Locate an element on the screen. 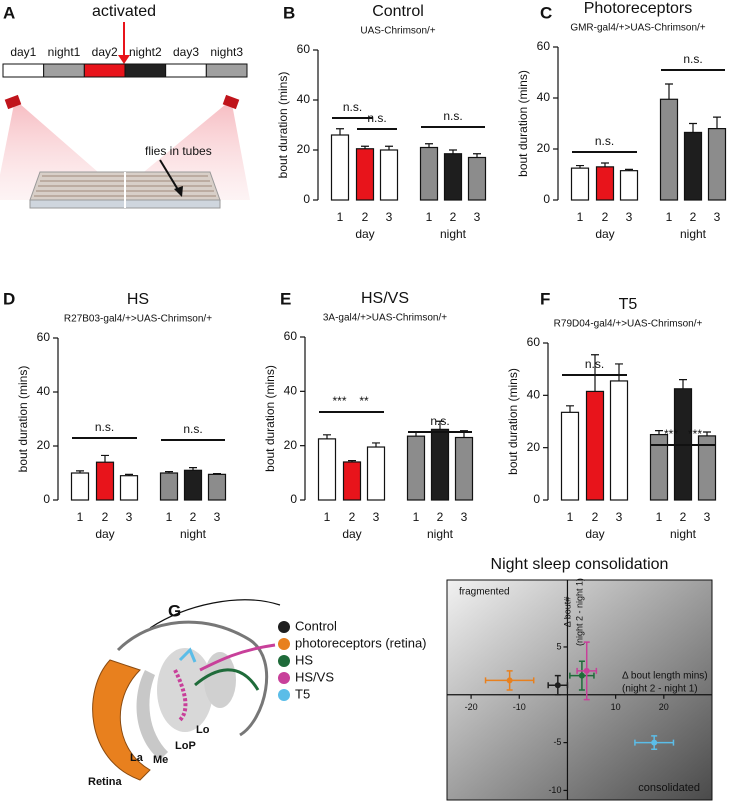  x-tick-label: -20 is located at coordinates (471, 707).